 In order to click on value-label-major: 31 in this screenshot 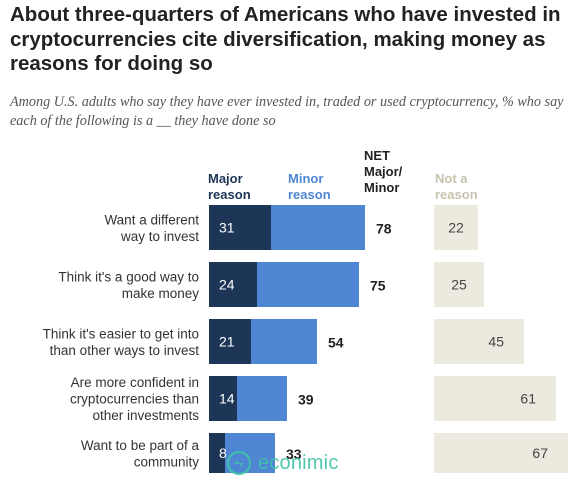, I will do `click(227, 228)`.